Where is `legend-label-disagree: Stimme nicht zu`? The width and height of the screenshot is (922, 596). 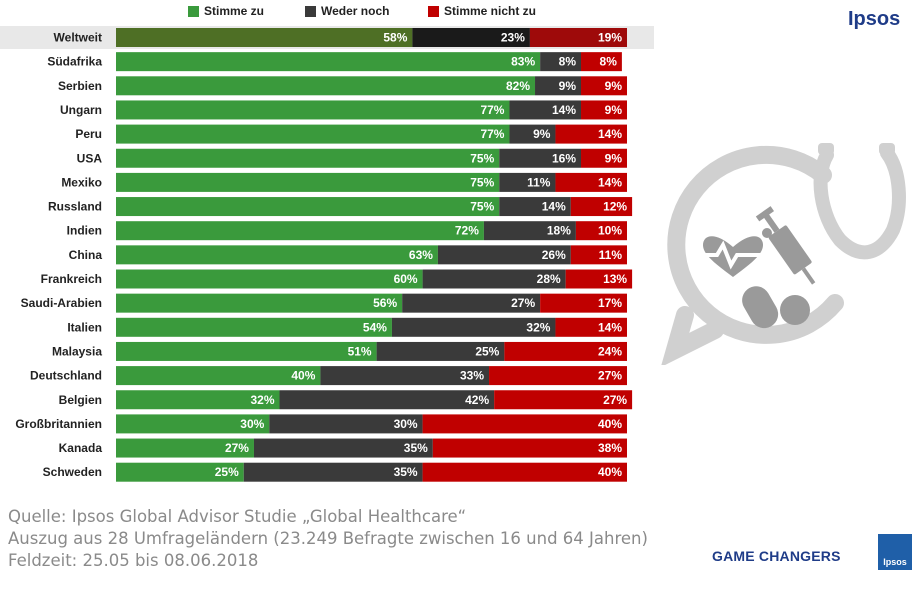
legend-label-disagree: Stimme nicht zu is located at coordinates (490, 11).